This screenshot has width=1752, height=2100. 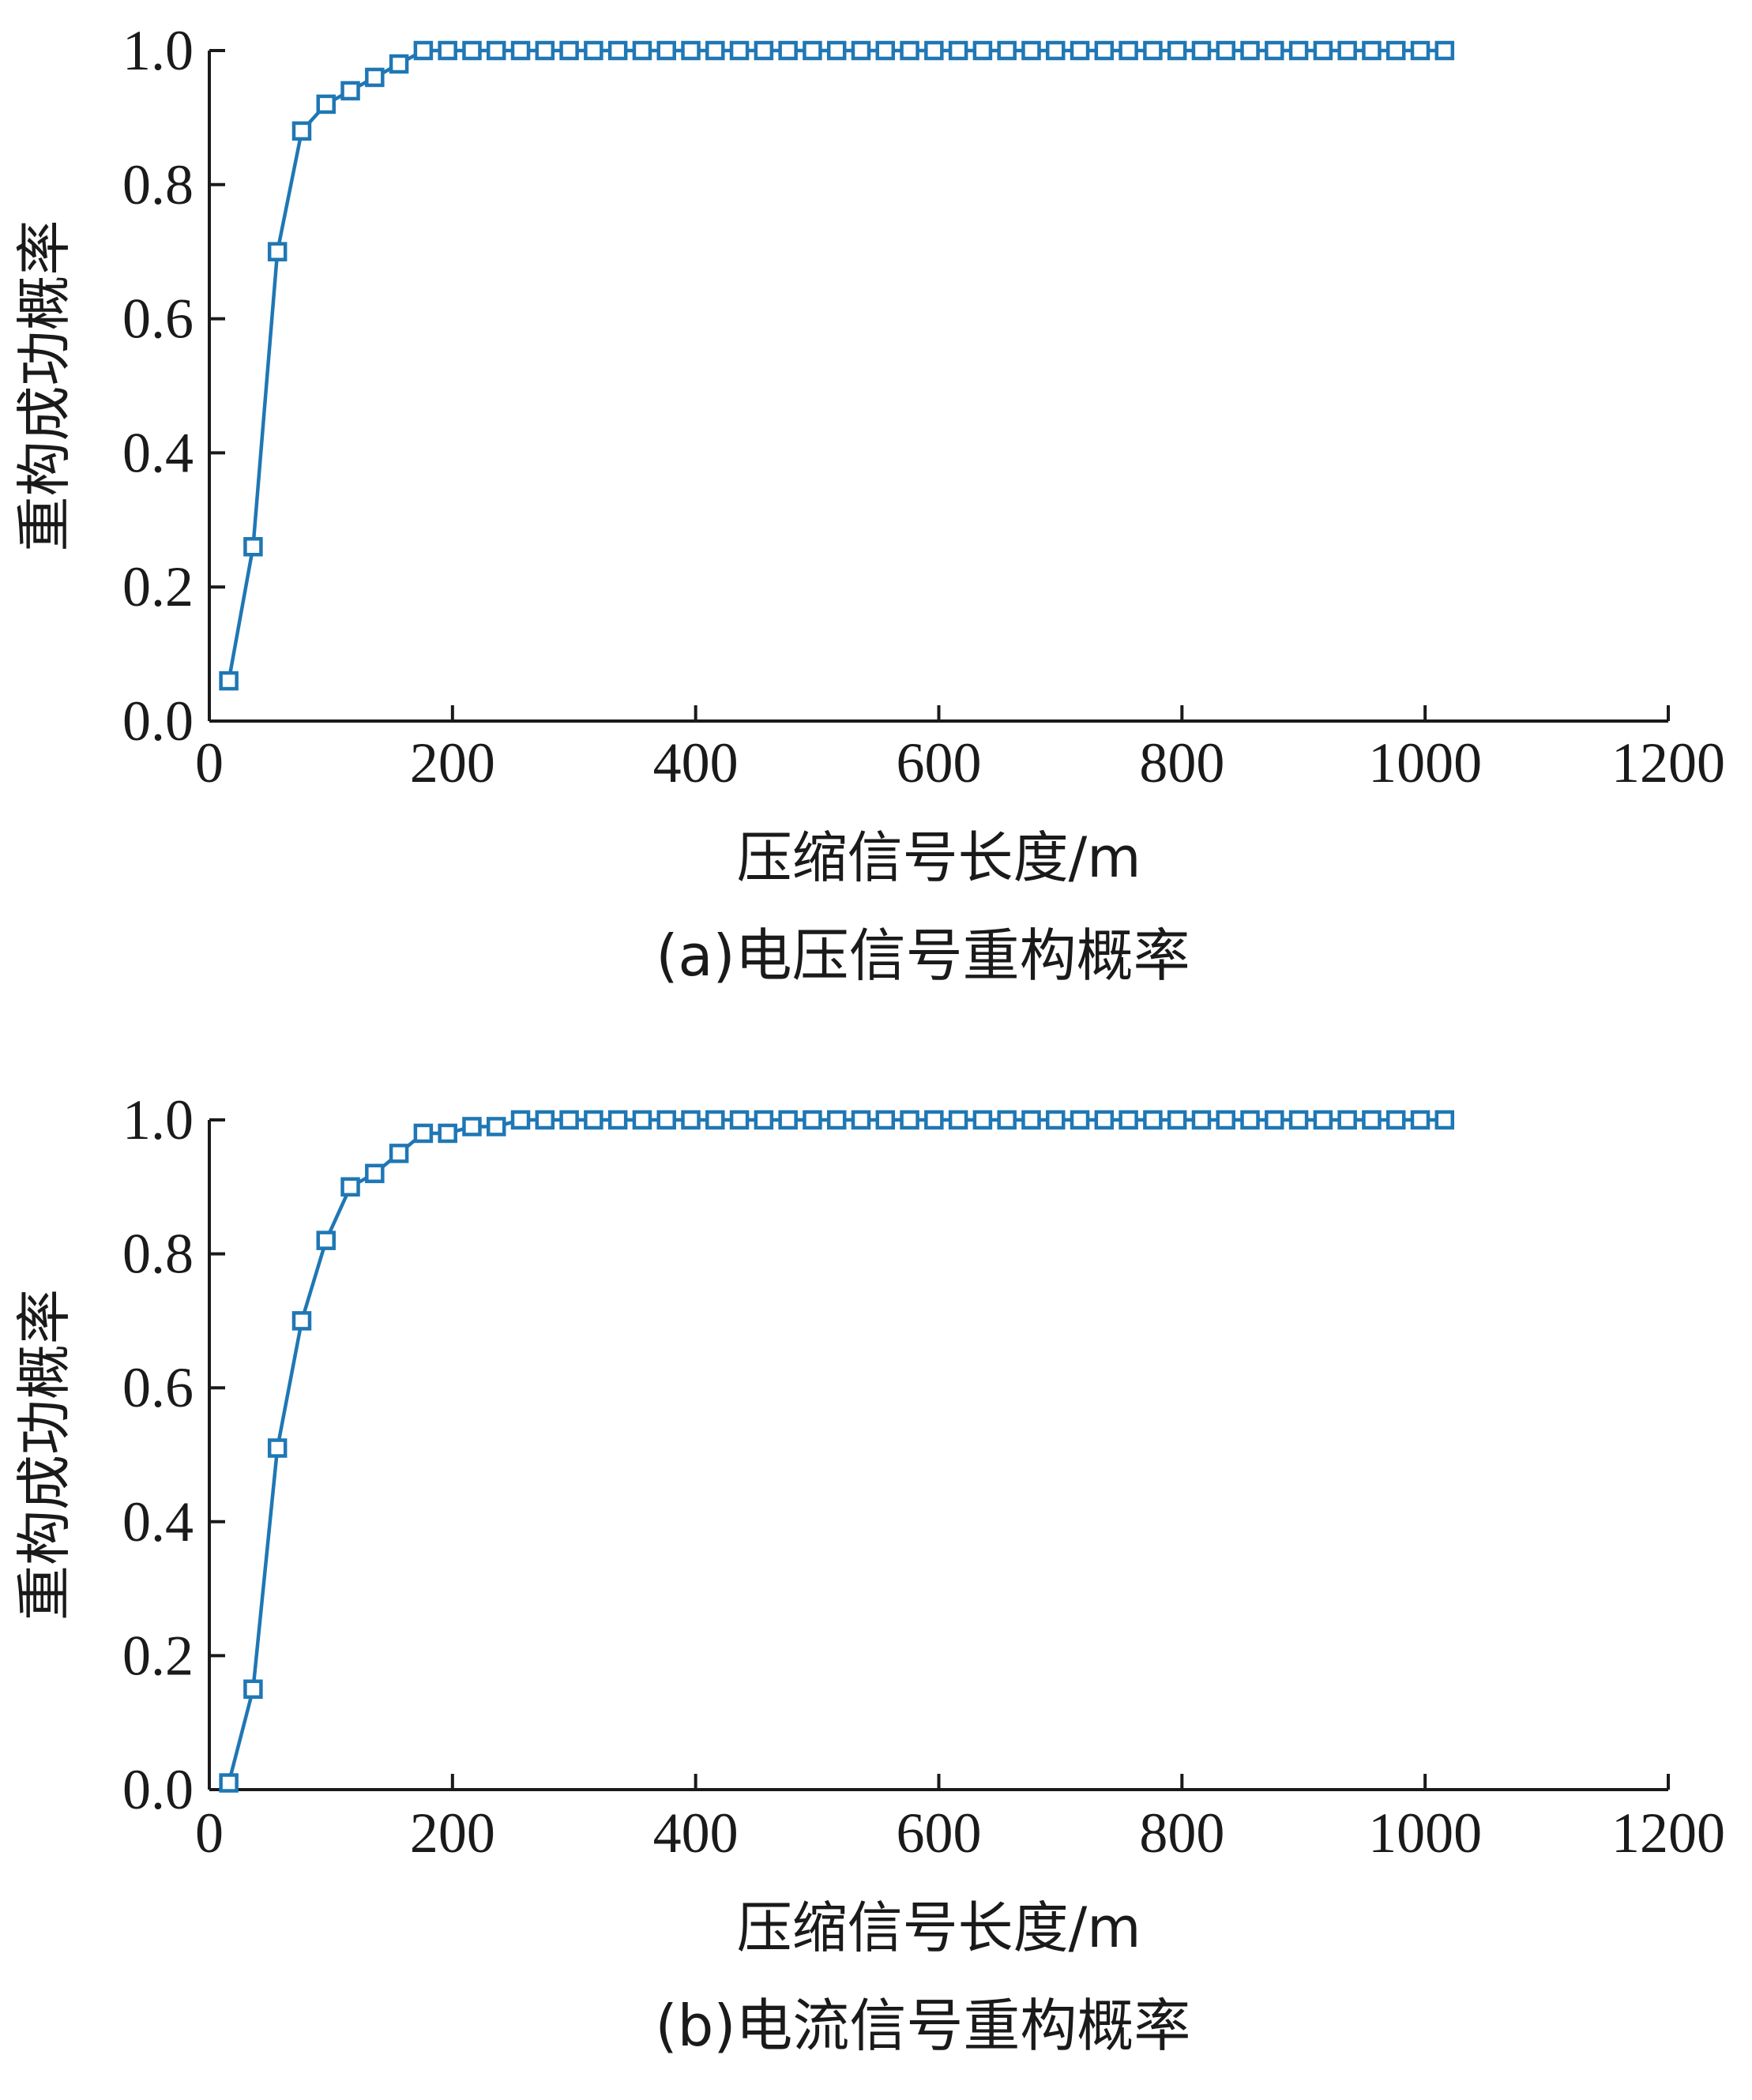 What do you see at coordinates (939, 857) in the screenshot?
I see `x-axis-title: 压缩信号长度/m` at bounding box center [939, 857].